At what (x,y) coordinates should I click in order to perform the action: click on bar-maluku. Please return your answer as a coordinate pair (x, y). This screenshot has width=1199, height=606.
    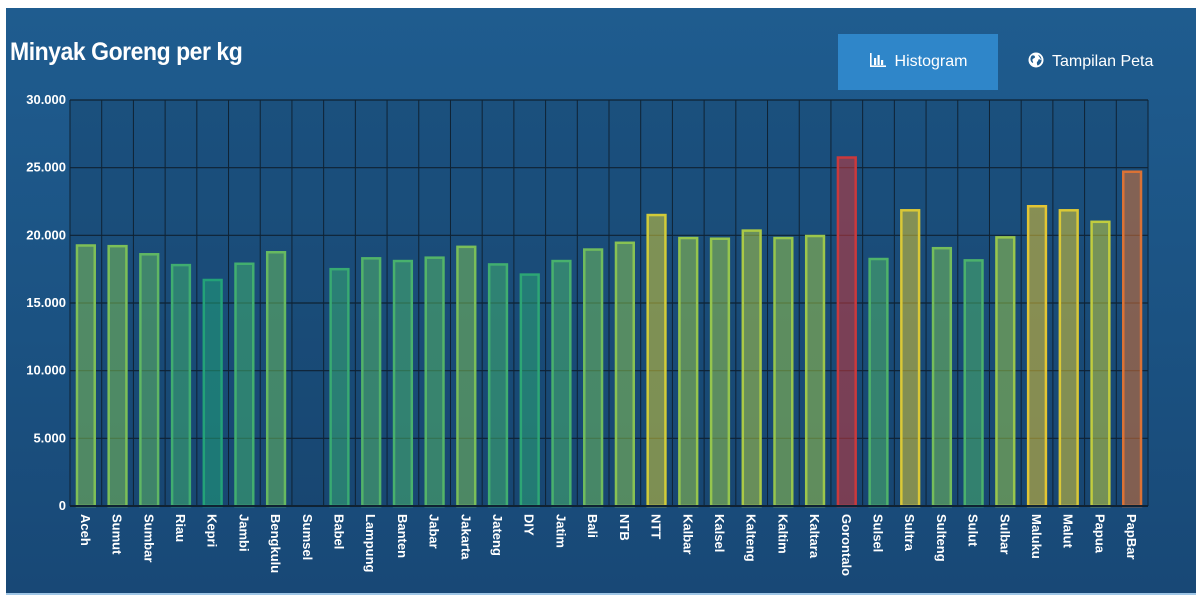
    Looking at the image, I should click on (1037, 356).